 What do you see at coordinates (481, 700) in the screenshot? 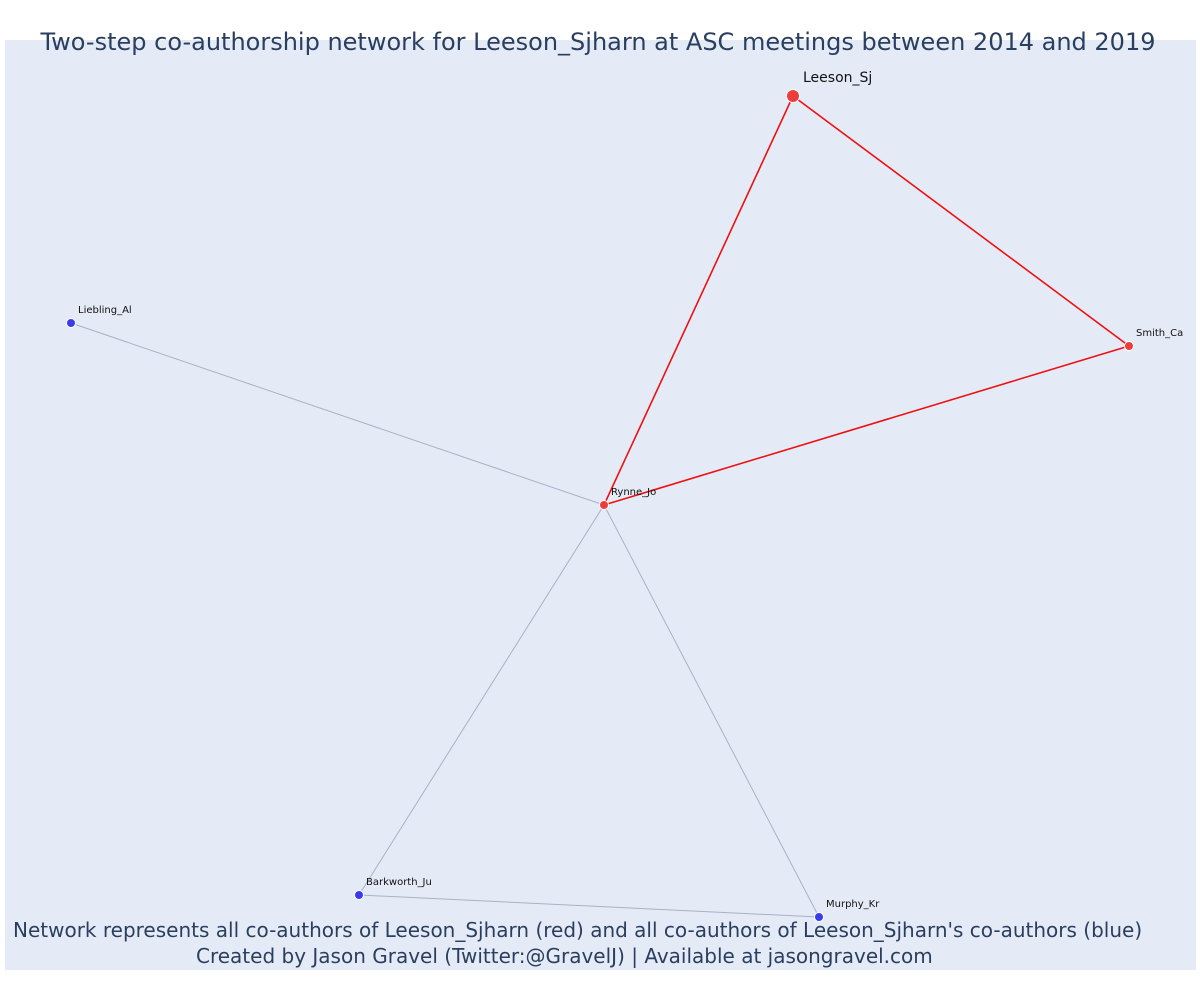
I see `edge-rynne-barkworth` at bounding box center [481, 700].